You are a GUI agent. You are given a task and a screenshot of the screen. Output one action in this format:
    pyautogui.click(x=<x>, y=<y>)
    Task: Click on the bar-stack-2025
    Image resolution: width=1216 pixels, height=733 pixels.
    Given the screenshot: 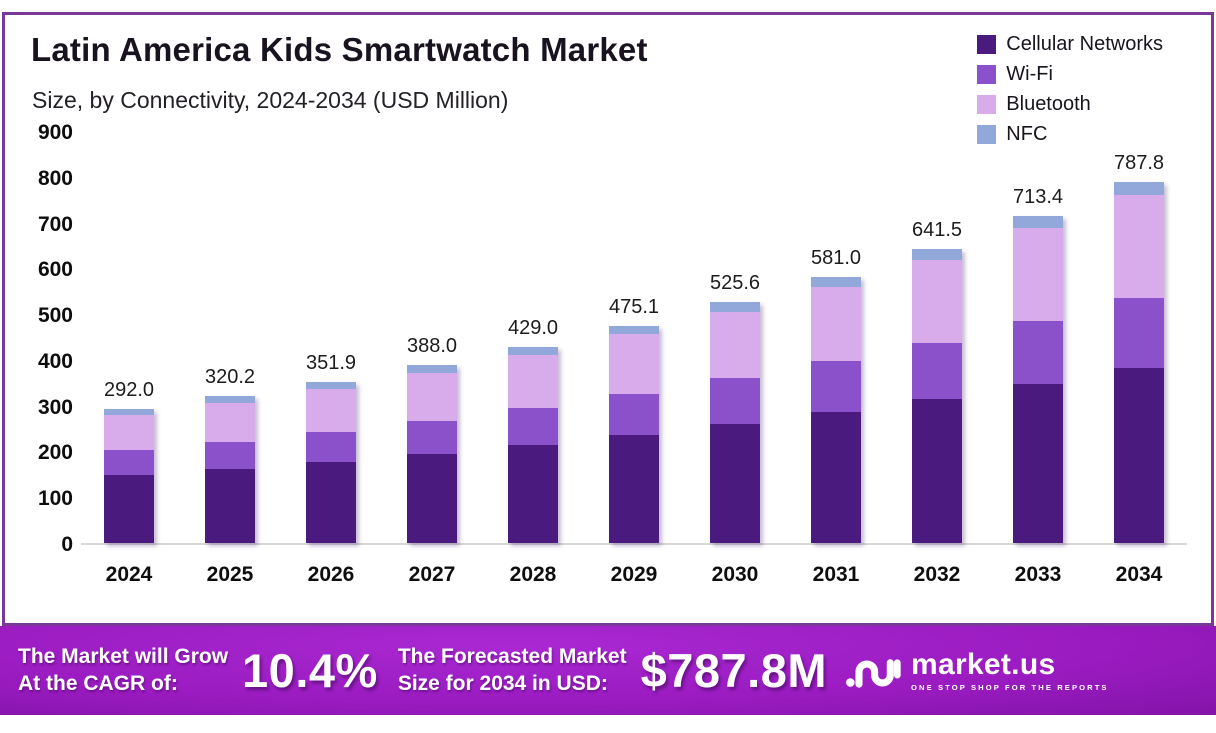 What is the action you would take?
    pyautogui.click(x=230, y=469)
    